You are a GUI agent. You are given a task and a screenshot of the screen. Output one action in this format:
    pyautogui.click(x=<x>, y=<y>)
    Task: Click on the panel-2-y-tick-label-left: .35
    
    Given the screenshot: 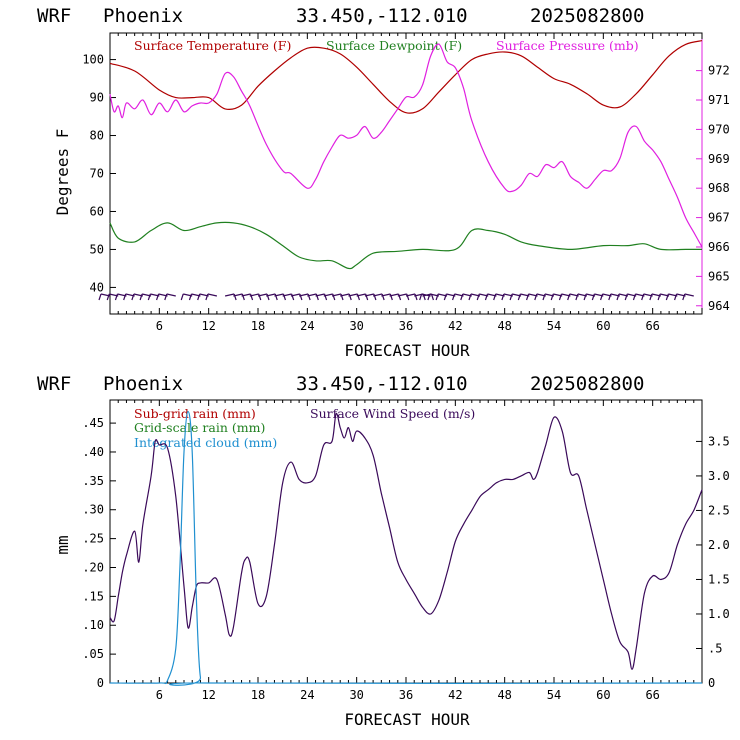 What is the action you would take?
    pyautogui.click(x=93, y=481)
    